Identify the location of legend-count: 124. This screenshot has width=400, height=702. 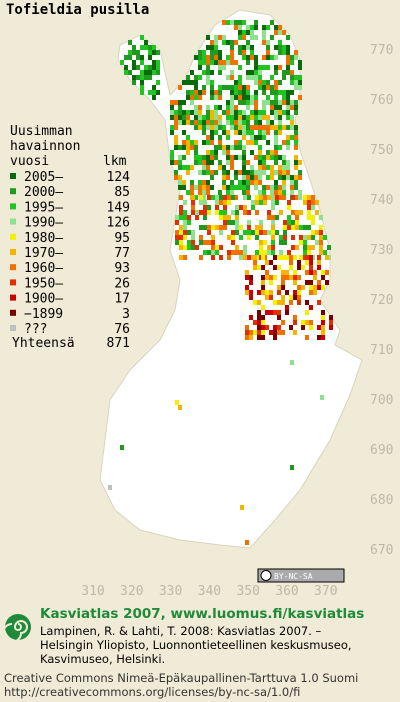
(119, 177).